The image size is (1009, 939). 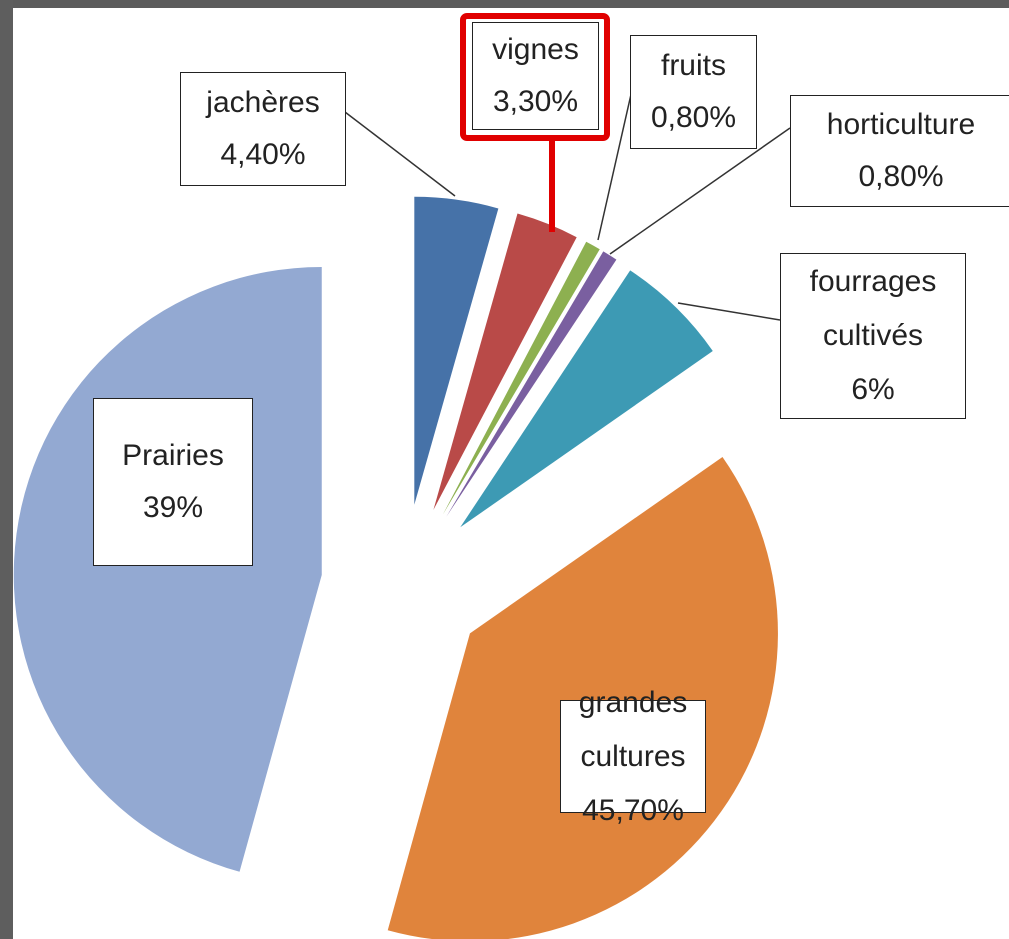 What do you see at coordinates (263, 129) in the screenshot?
I see `data-label: jachères 4,40%` at bounding box center [263, 129].